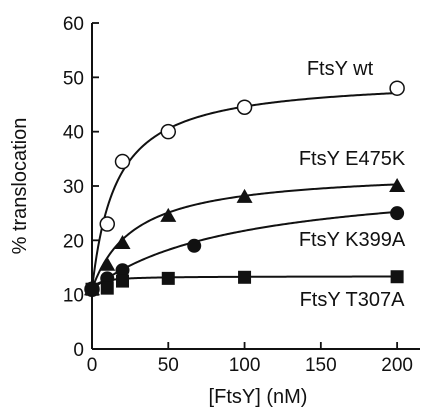  Describe the element at coordinates (352, 159) in the screenshot. I see `series-label-ftsy-e475k: FtsY E475K` at that location.